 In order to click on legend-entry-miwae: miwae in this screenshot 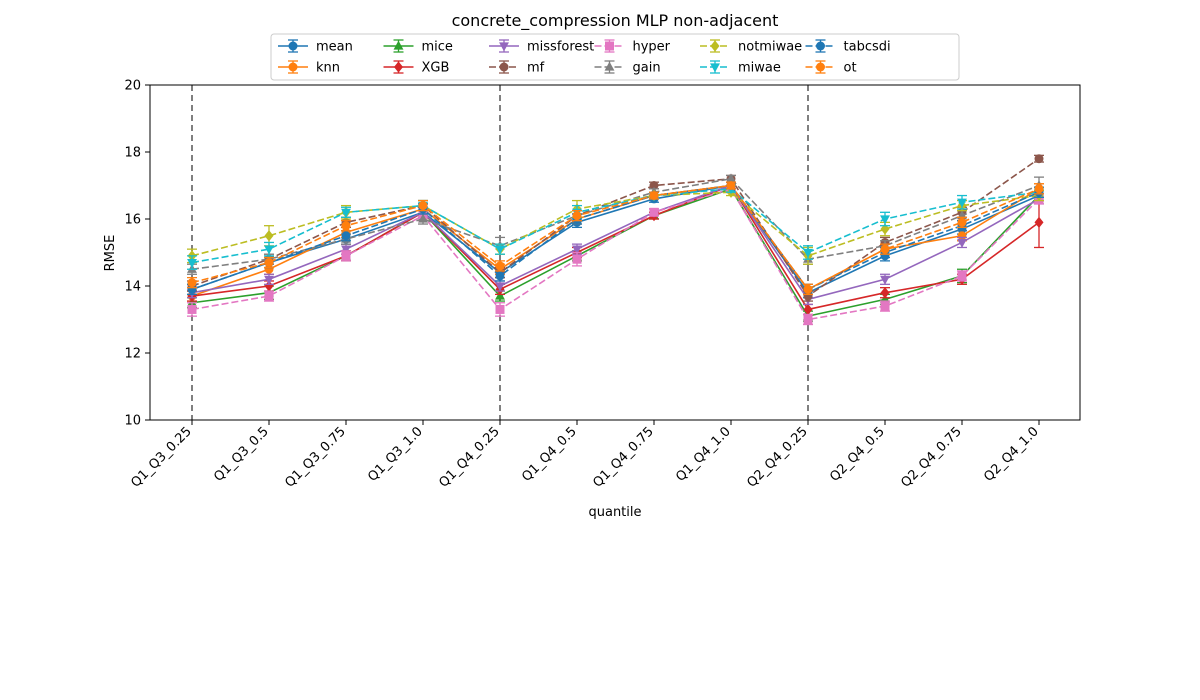, I will do `click(740, 68)`.